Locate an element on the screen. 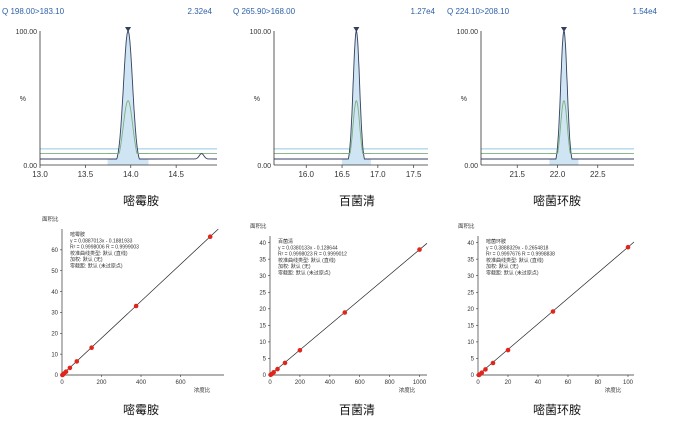  calibration-legend-line: y = 0.0380133x - 0.128644 is located at coordinates (308, 248).